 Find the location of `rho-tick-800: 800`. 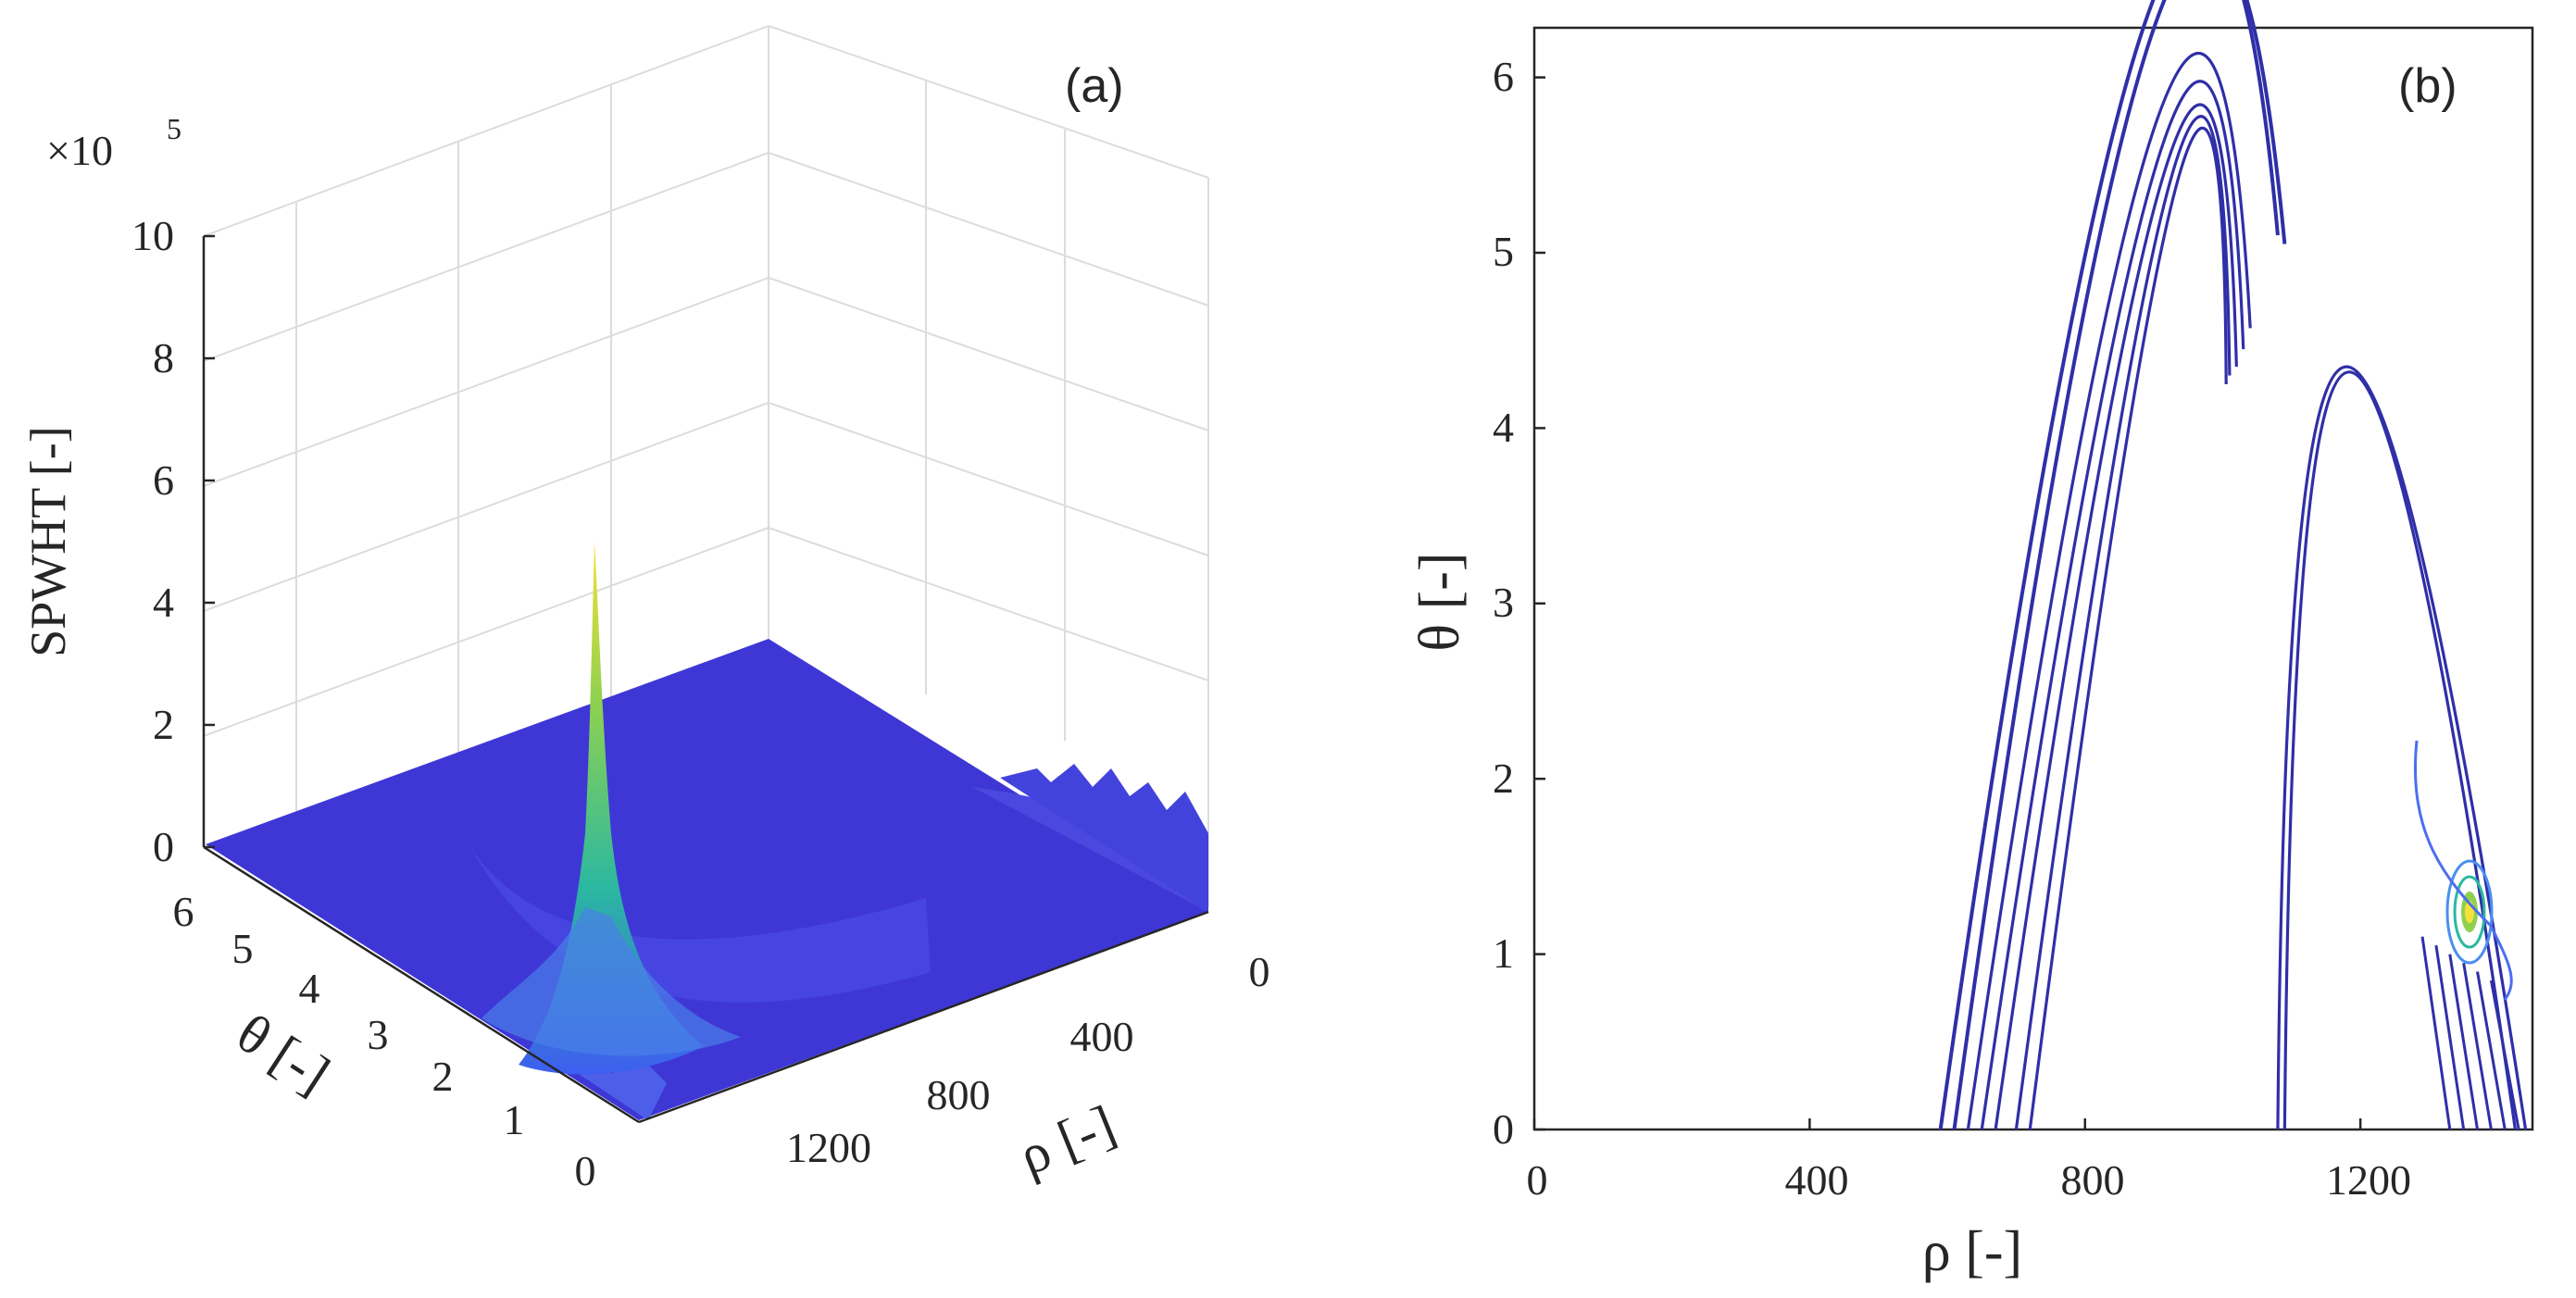

rho-tick-800: 800 is located at coordinates (959, 1094).